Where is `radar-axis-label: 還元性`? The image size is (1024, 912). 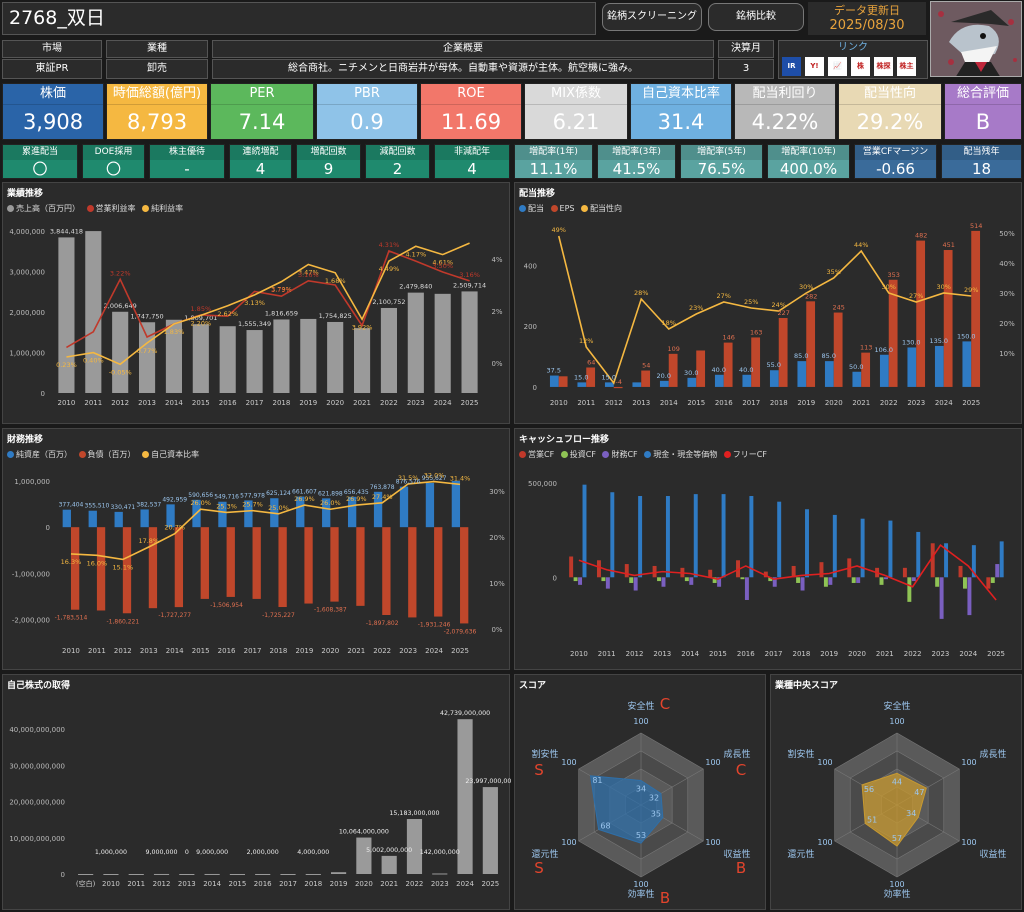 radar-axis-label: 還元性 is located at coordinates (800, 854).